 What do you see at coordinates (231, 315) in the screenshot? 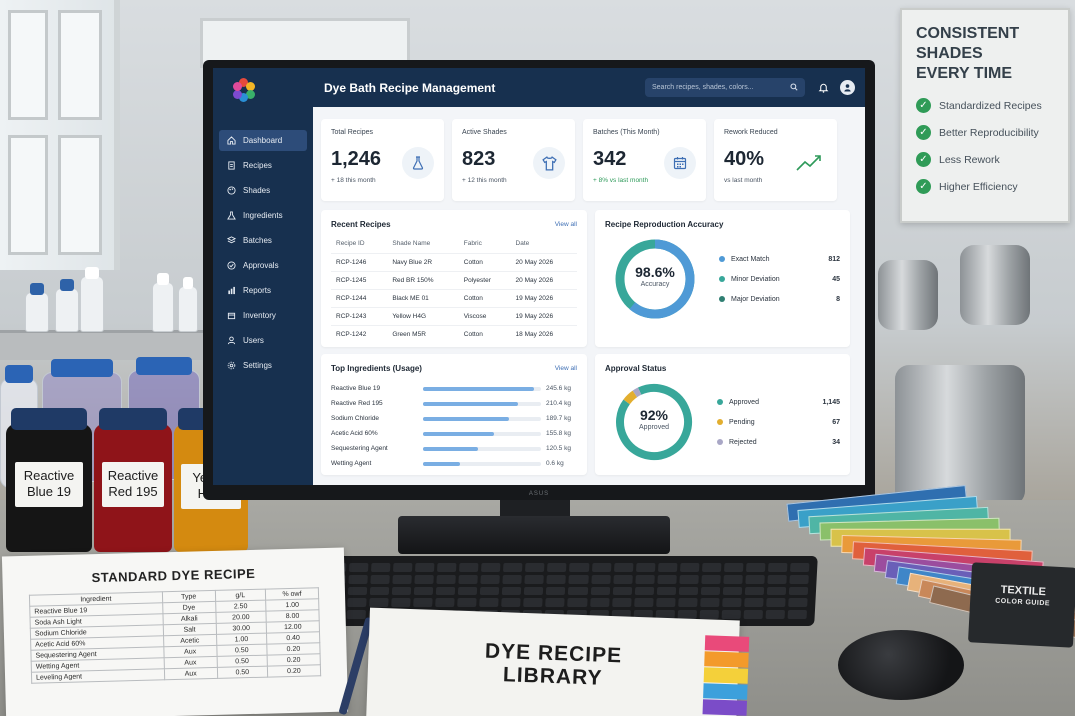
I see `box-icon` at bounding box center [231, 315].